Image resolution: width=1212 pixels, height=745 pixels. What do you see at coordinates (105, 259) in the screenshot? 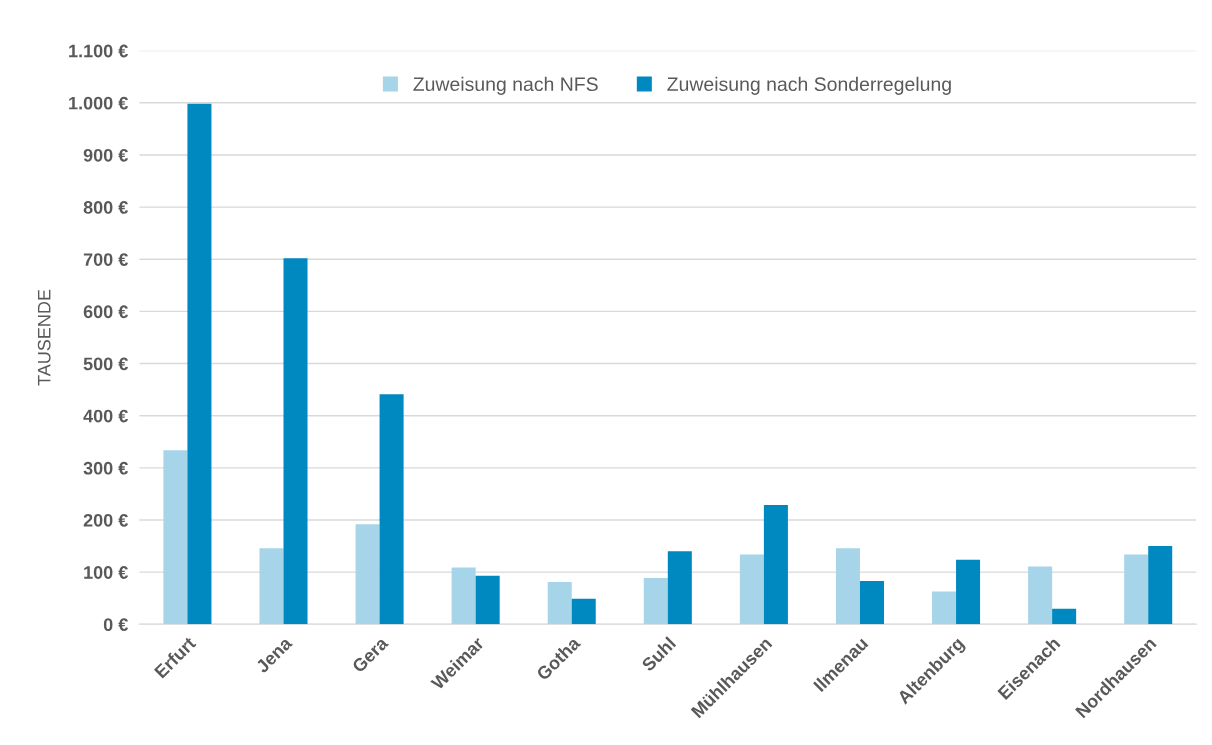
I see `y-tick-label: 700 €` at bounding box center [105, 259].